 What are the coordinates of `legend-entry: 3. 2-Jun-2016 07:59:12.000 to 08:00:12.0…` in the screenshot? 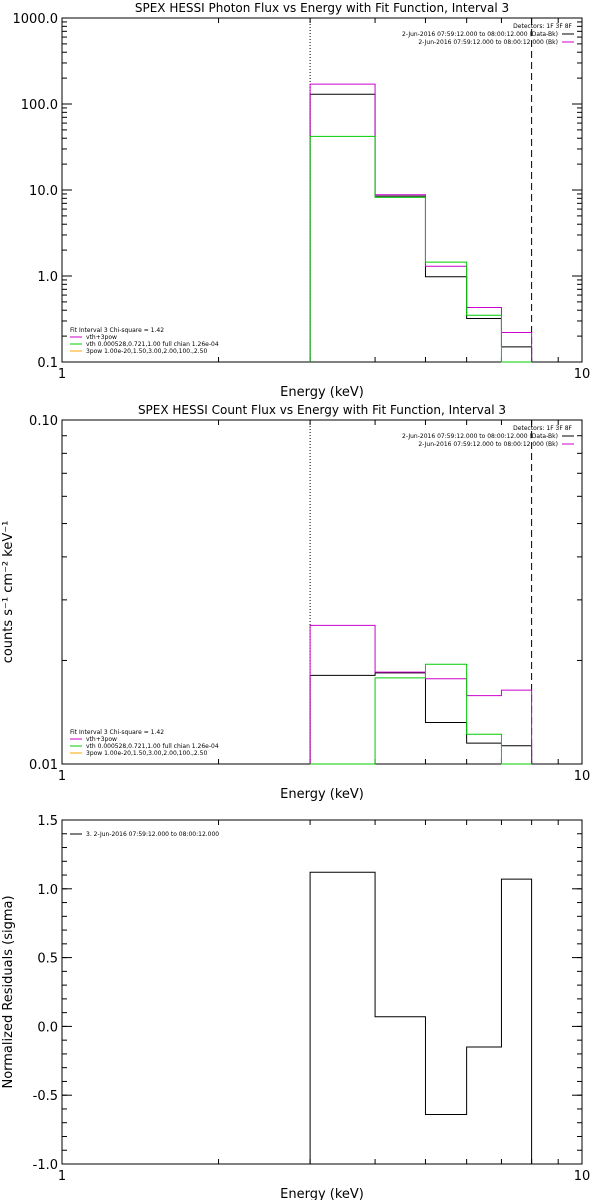 It's located at (152, 834).